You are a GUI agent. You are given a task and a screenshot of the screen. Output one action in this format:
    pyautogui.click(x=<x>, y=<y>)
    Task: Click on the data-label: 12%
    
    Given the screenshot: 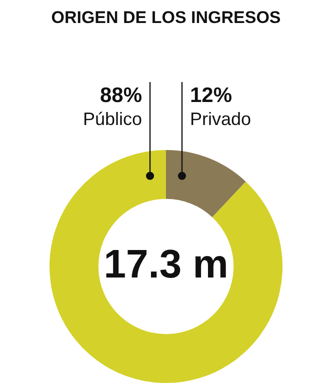 What is the action you would take?
    pyautogui.click(x=211, y=95)
    